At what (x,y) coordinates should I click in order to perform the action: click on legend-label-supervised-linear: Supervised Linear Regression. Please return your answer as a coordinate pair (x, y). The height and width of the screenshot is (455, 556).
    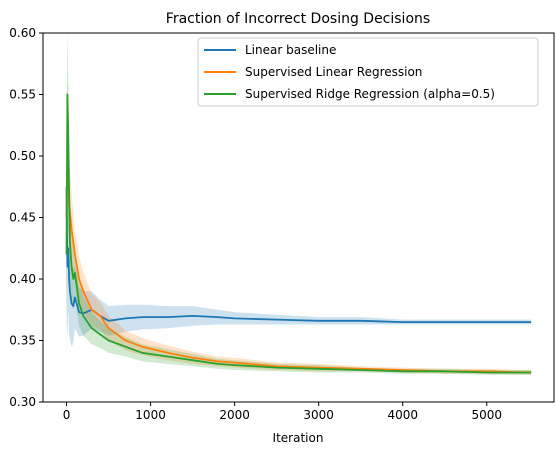
    Looking at the image, I should click on (333, 72).